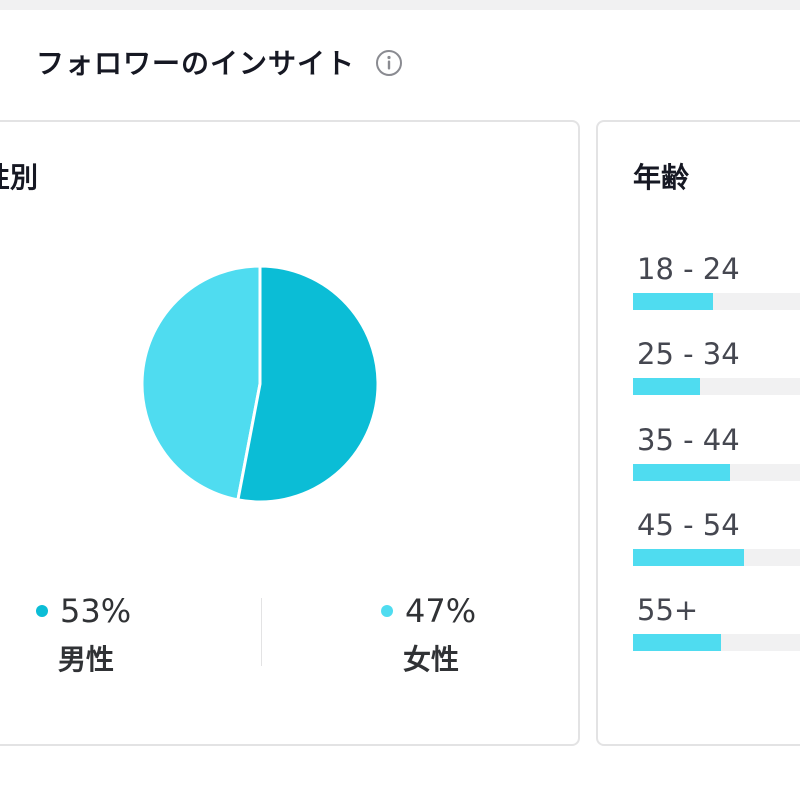  Describe the element at coordinates (431, 659) in the screenshot. I see `female-label: 女性` at that location.